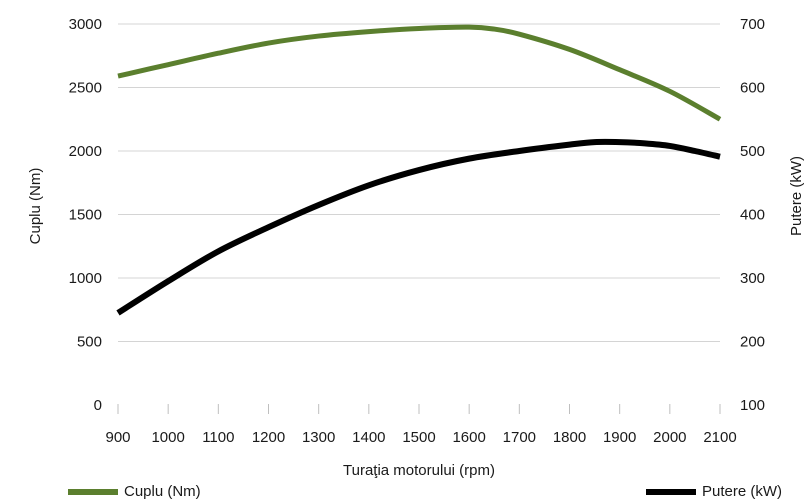 Image resolution: width=808 pixels, height=502 pixels. Describe the element at coordinates (468, 437) in the screenshot. I see `x-tick-label: 1600` at that location.